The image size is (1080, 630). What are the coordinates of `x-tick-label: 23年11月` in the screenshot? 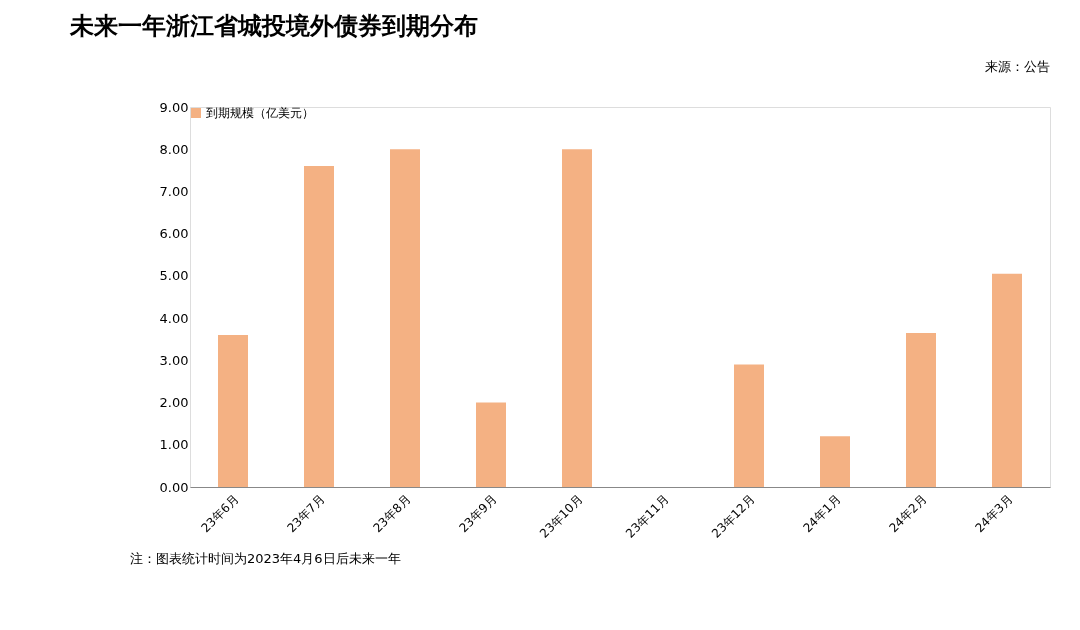 It's located at (647, 516).